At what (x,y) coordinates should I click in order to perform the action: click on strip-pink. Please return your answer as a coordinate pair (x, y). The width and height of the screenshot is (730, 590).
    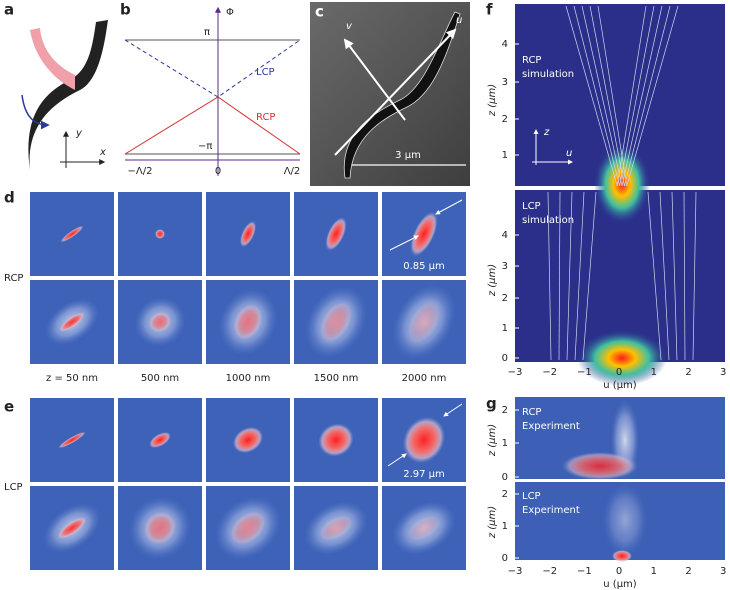
    Looking at the image, I should click on (52, 59).